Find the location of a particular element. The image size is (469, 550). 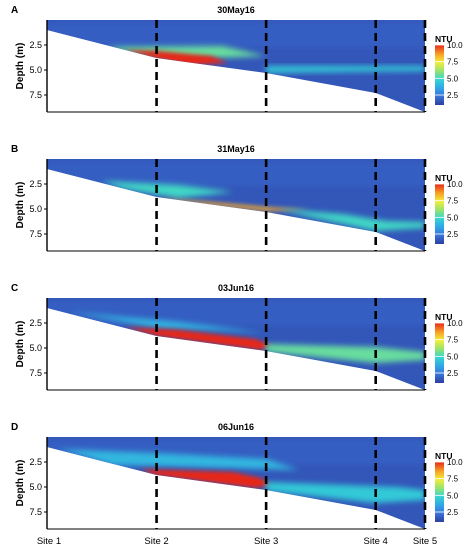

panel-letter: A is located at coordinates (14, 10).